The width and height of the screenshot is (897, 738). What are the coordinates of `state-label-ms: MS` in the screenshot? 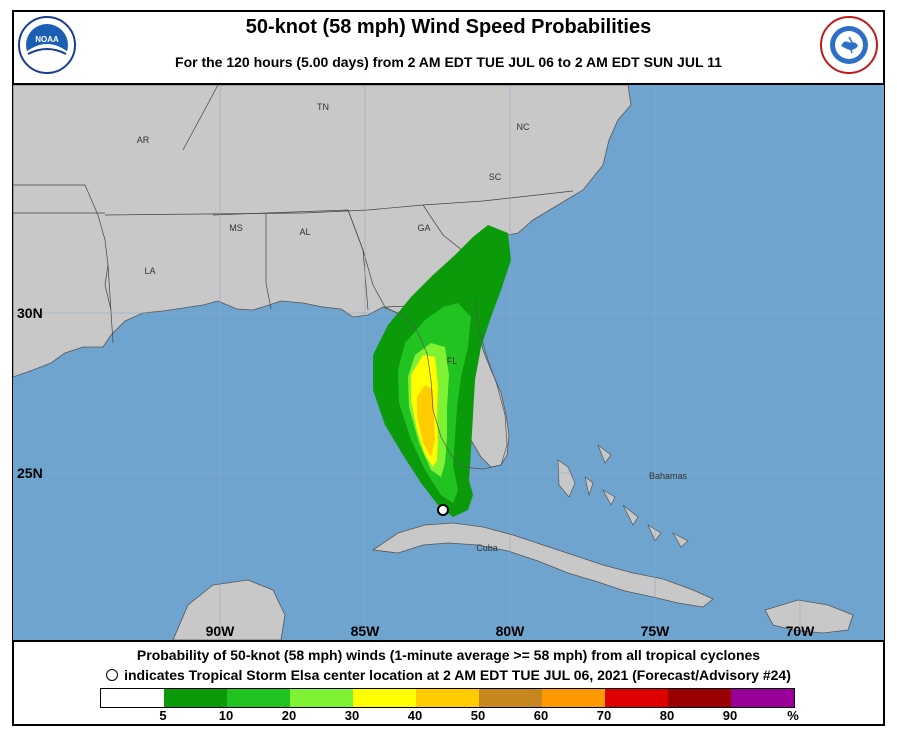 It's located at (236, 228).